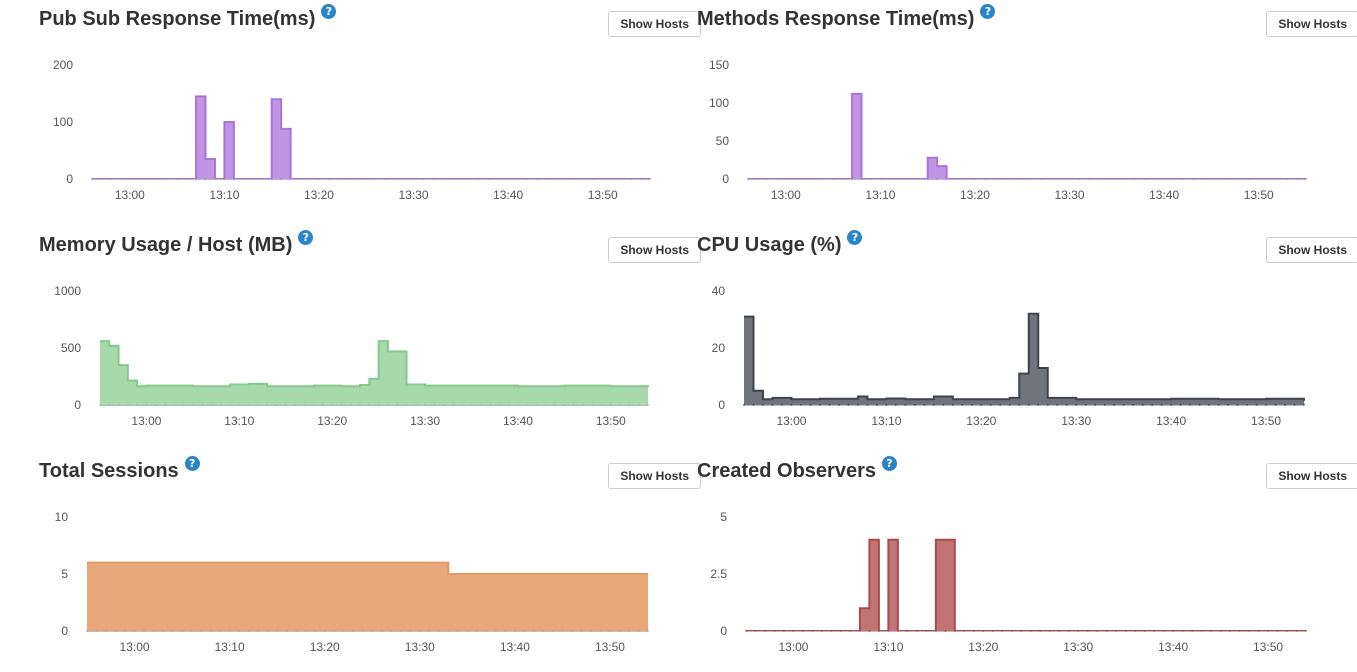 Image resolution: width=1357 pixels, height=672 pixels. I want to click on x-tick-label: 13:00, so click(130, 195).